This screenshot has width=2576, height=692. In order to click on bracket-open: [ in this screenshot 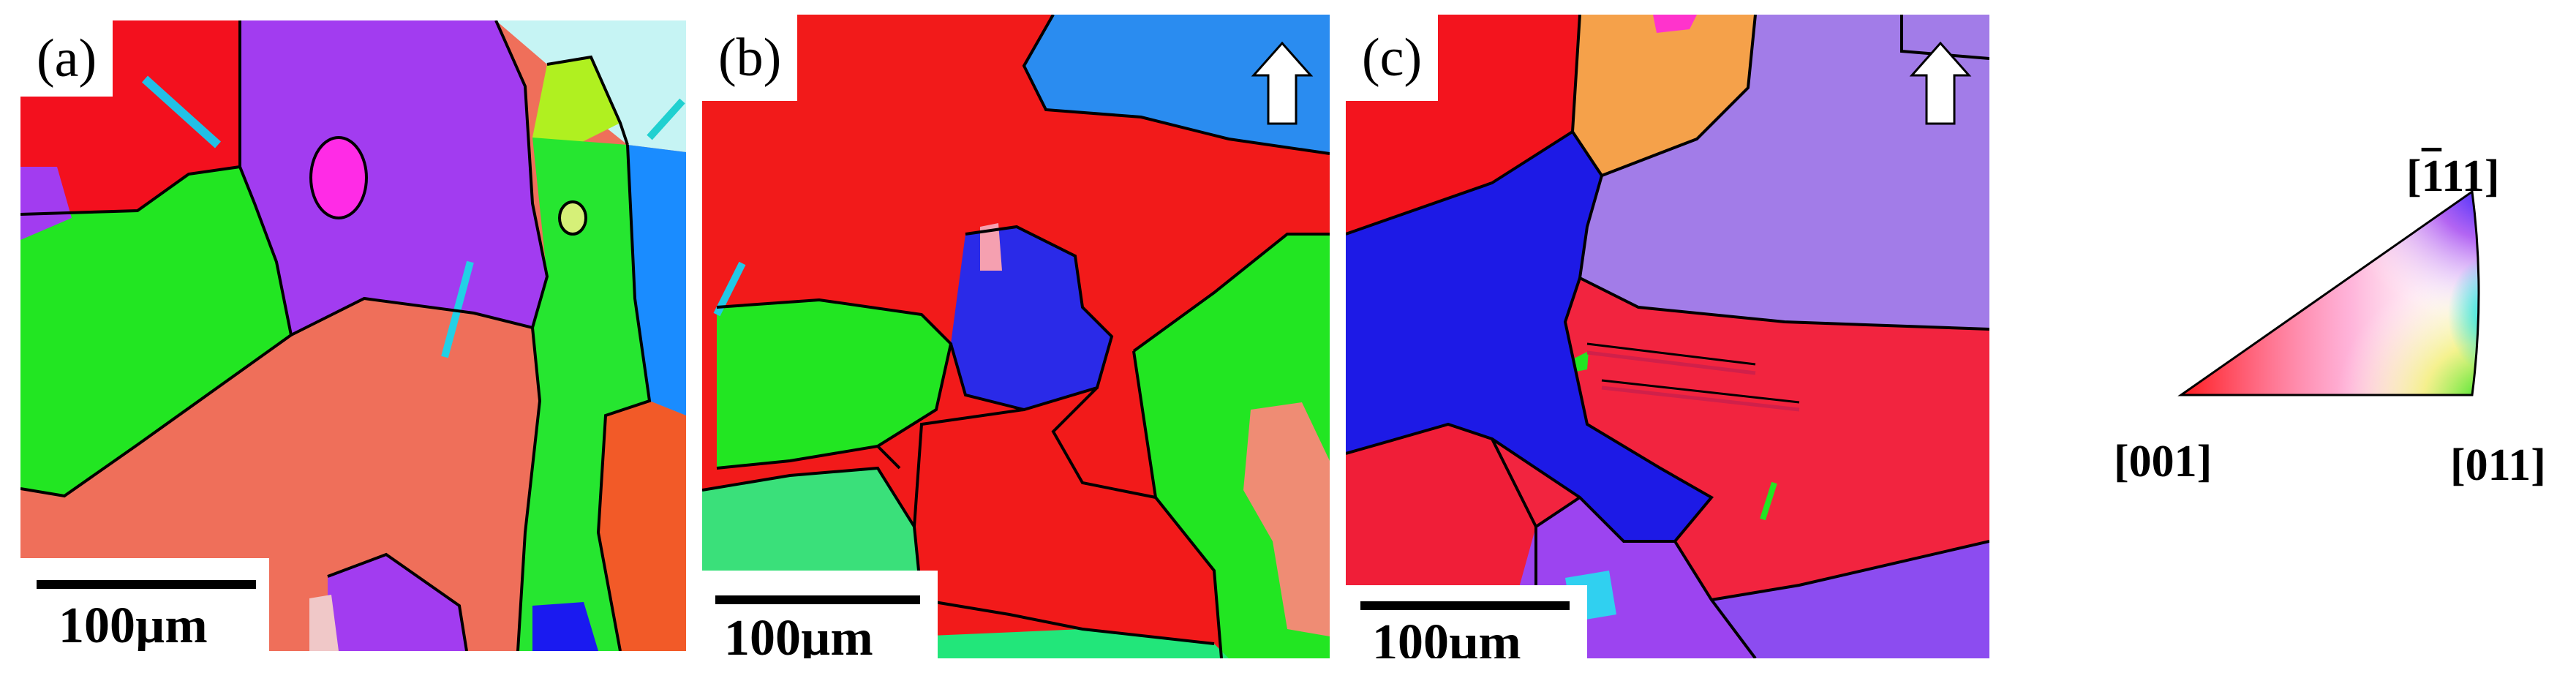, I will do `click(2414, 176)`.